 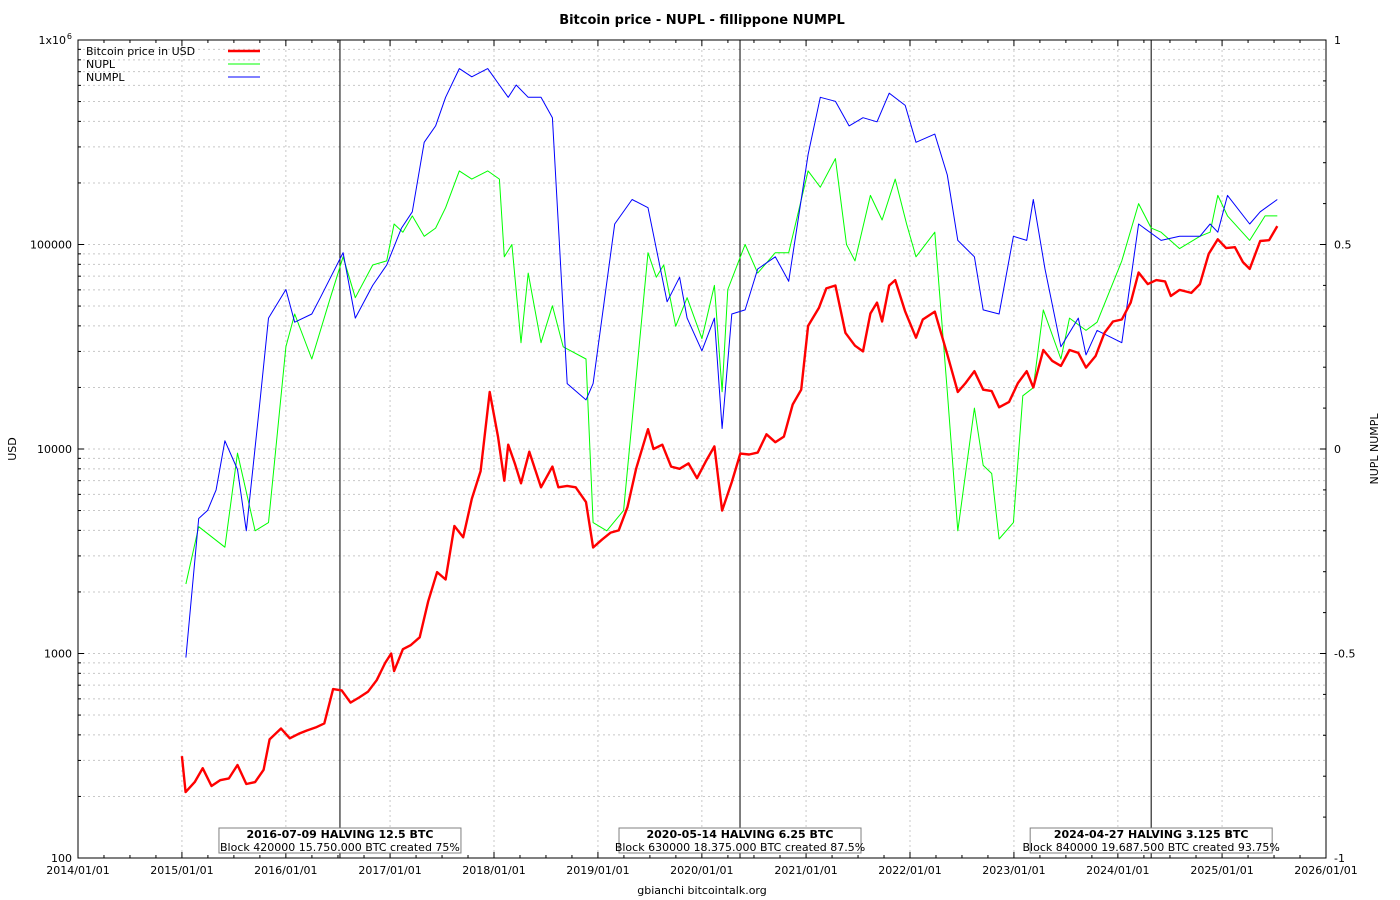 What do you see at coordinates (12, 449) in the screenshot?
I see `y-axis-label: USD` at bounding box center [12, 449].